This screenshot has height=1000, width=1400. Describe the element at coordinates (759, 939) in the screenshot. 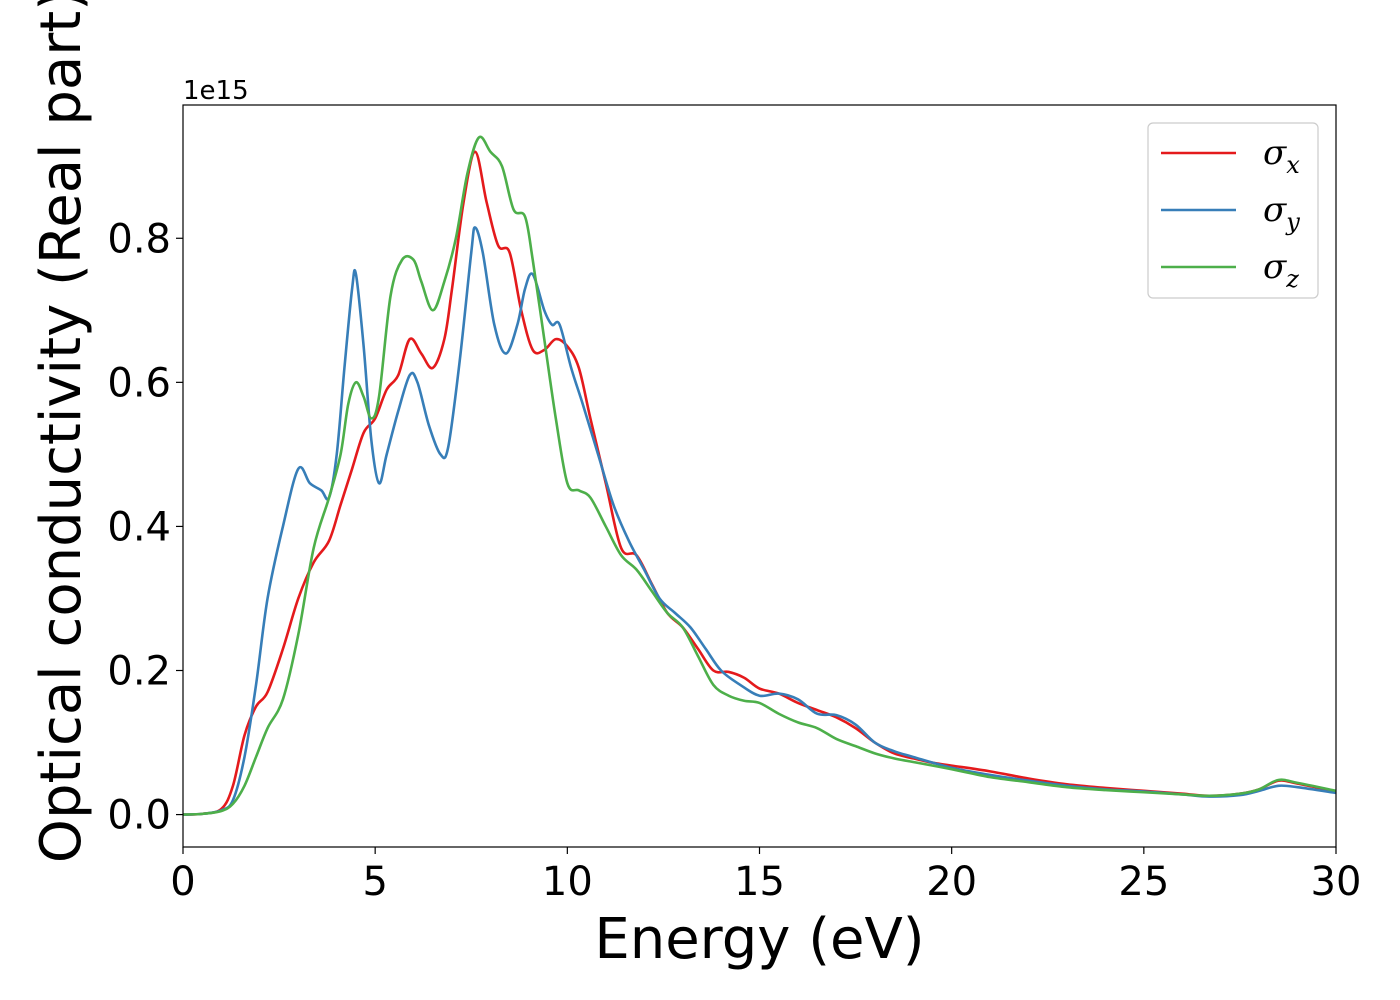

I see `x-axis-title: Energy (eV)` at that location.